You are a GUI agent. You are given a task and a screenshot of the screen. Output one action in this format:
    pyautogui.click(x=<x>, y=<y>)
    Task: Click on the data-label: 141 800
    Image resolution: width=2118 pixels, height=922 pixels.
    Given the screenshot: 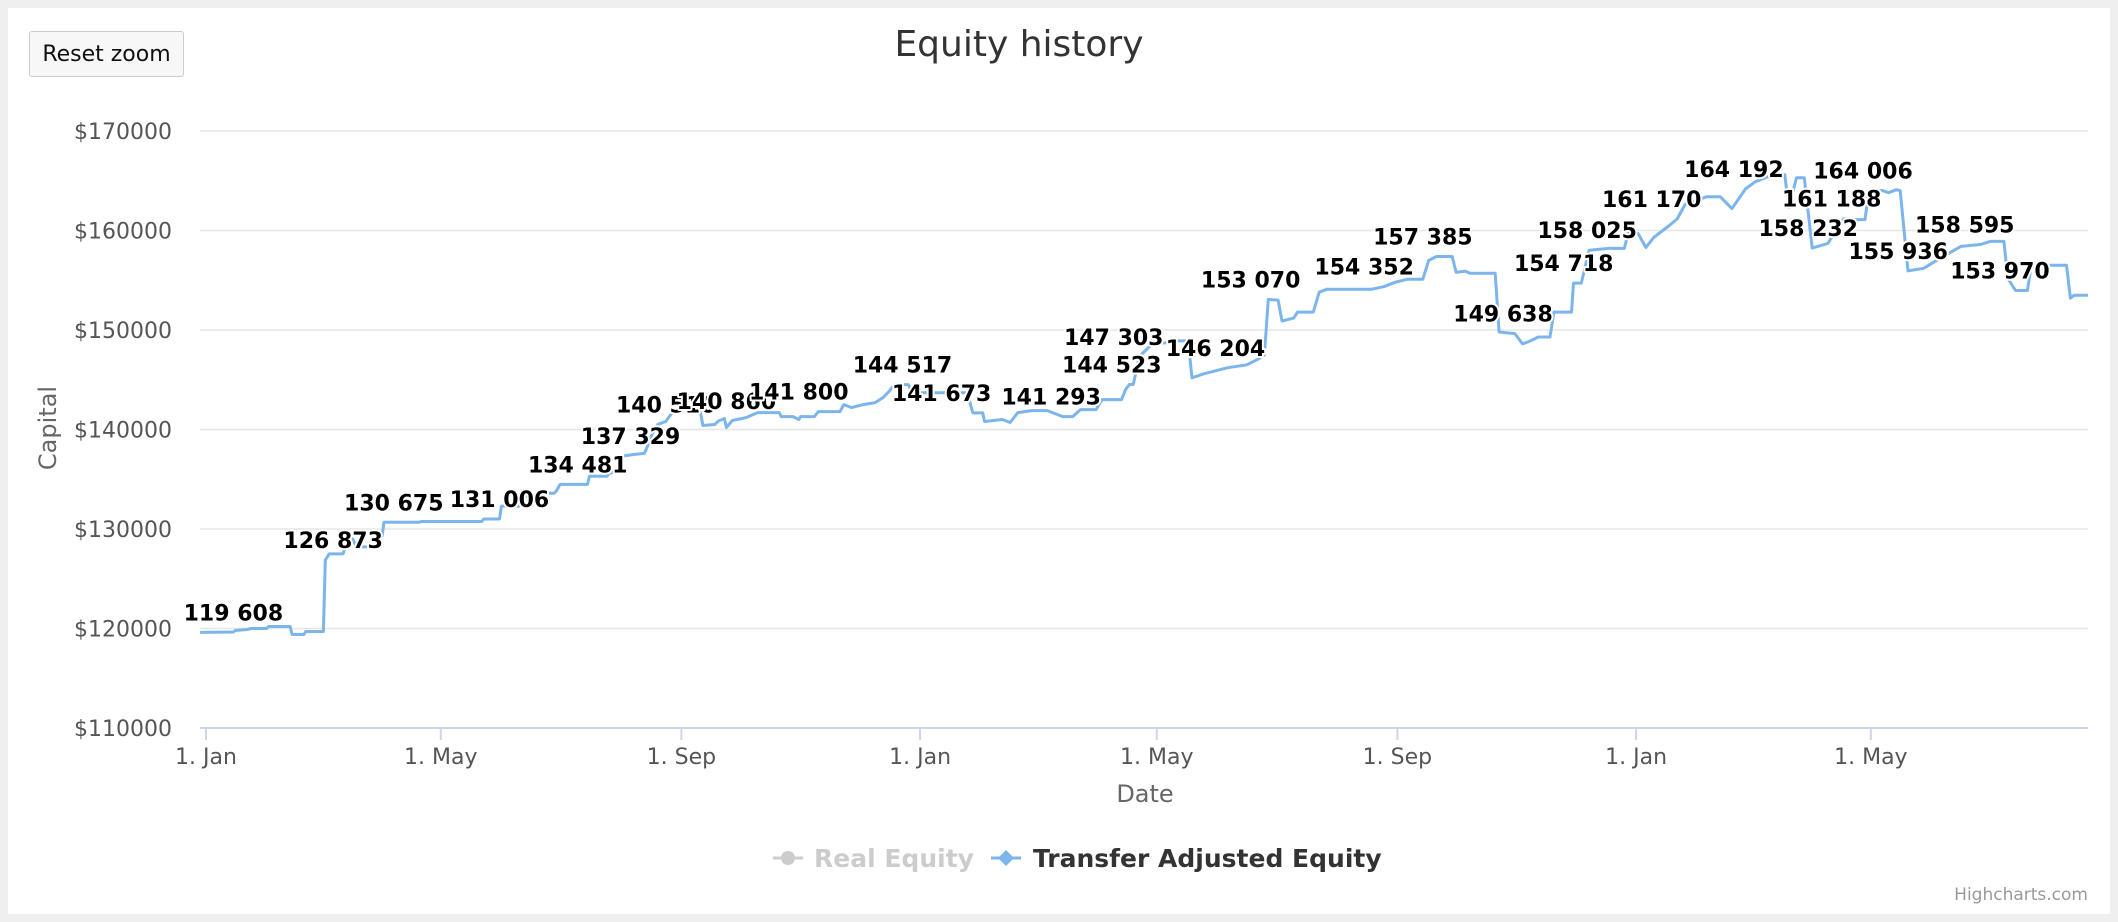 What is the action you would take?
    pyautogui.click(x=799, y=393)
    